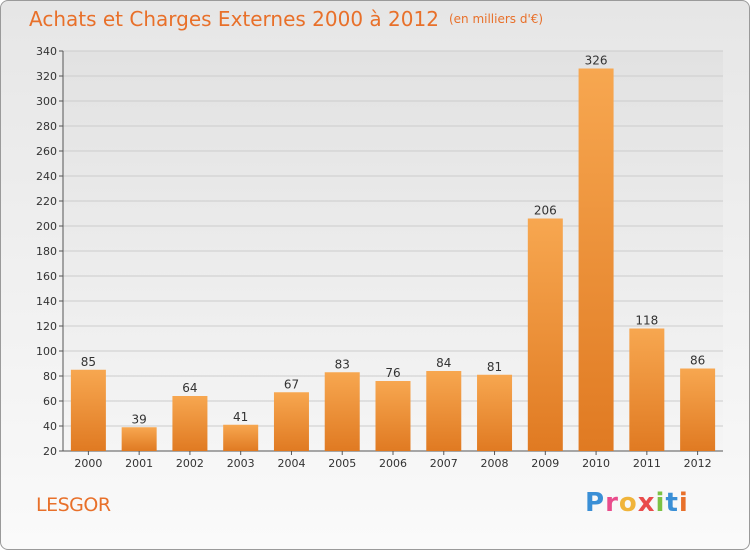  I want to click on x-tick-label: 2001, so click(139, 463).